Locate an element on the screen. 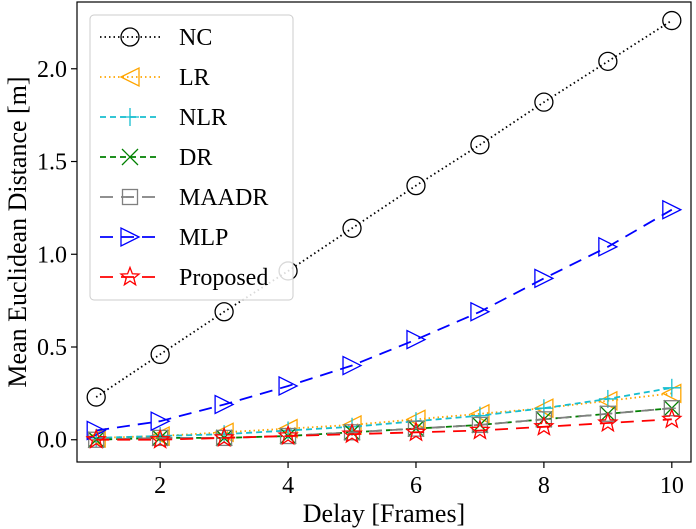  y-tick-label: 2.0 is located at coordinates (52, 70).